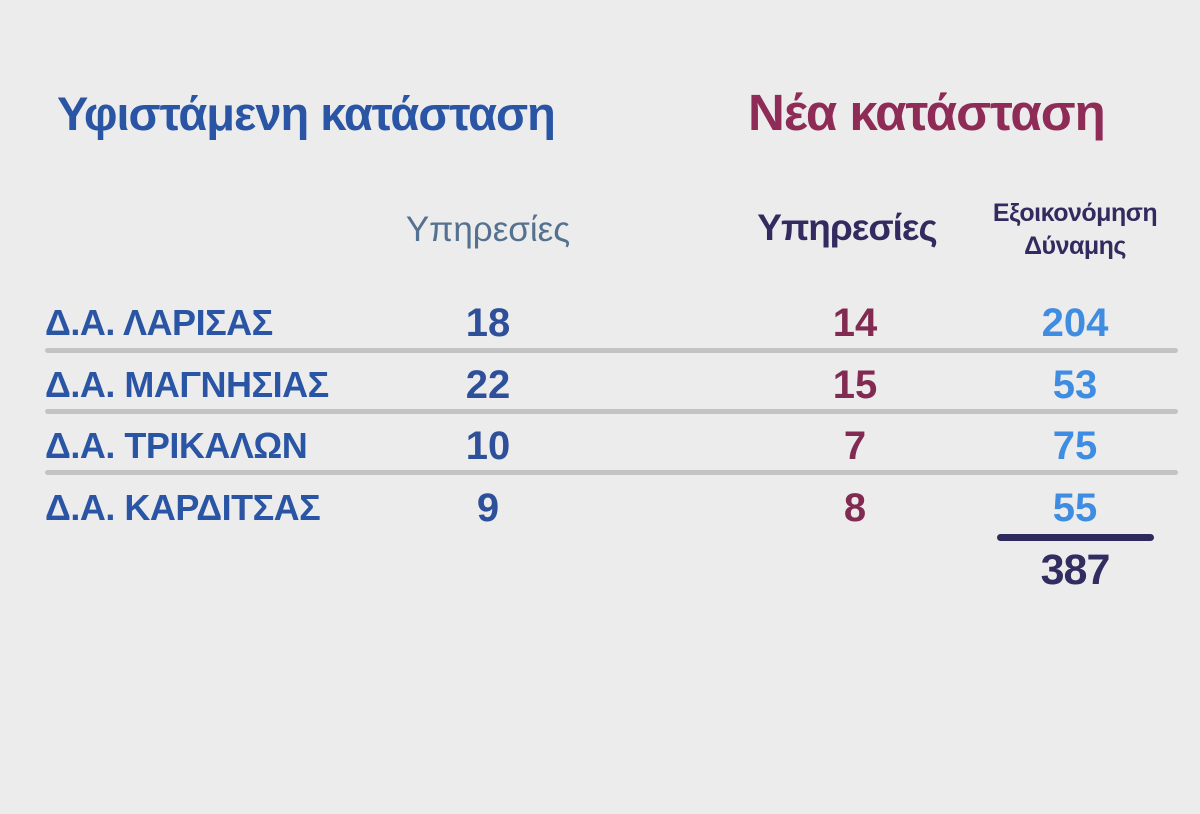 The height and width of the screenshot is (814, 1200). I want to click on savings-value: 204, so click(1075, 323).